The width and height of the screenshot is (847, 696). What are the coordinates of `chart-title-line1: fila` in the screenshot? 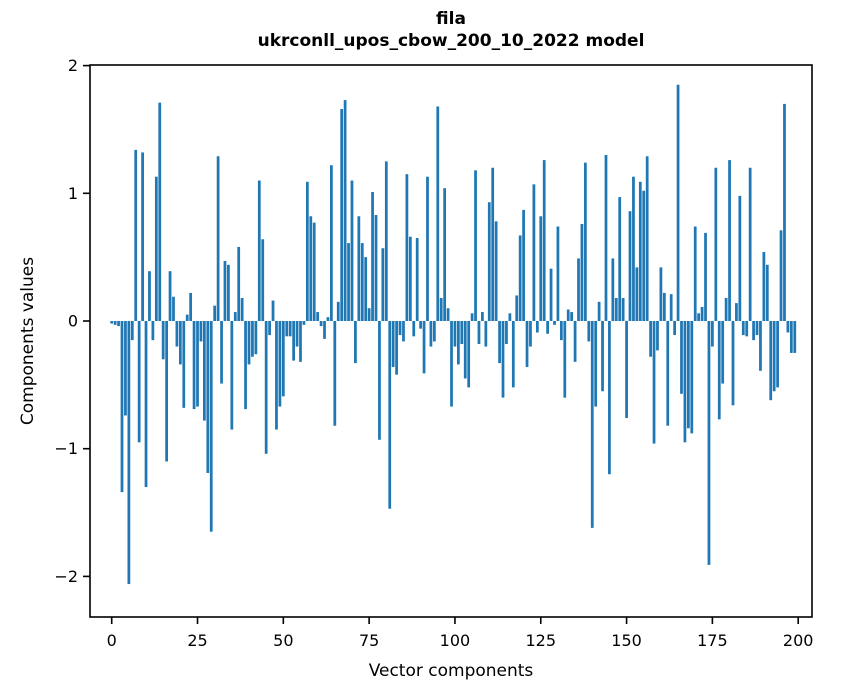 It's located at (451, 19).